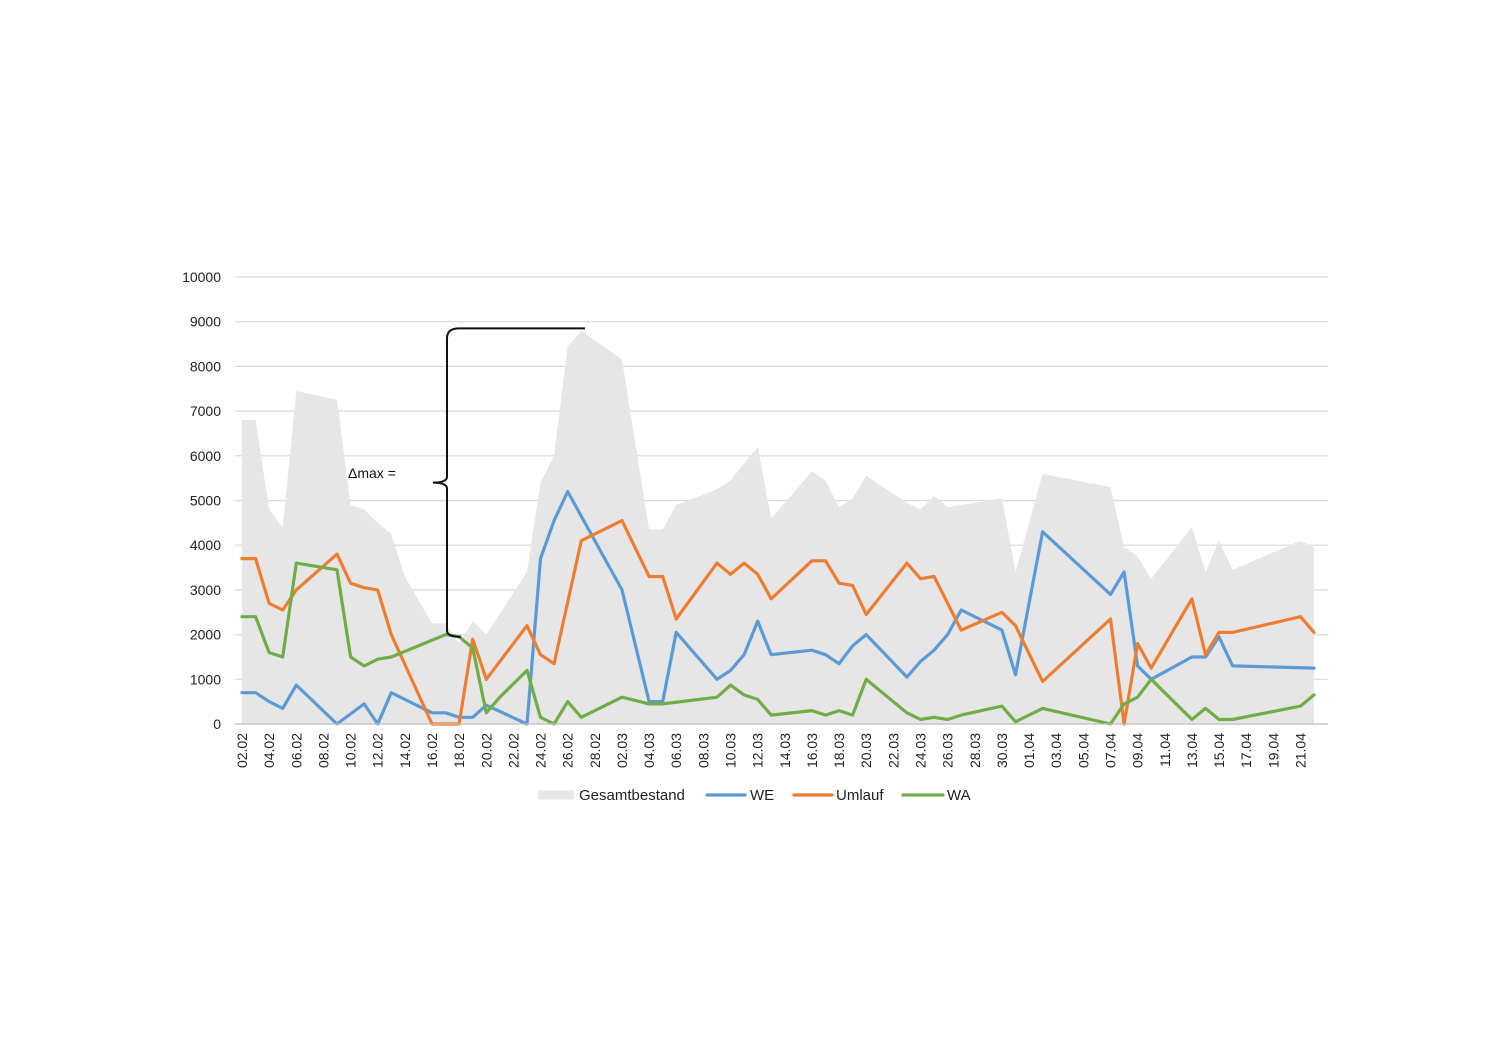  I want to click on y-tick-label: 0, so click(217, 724).